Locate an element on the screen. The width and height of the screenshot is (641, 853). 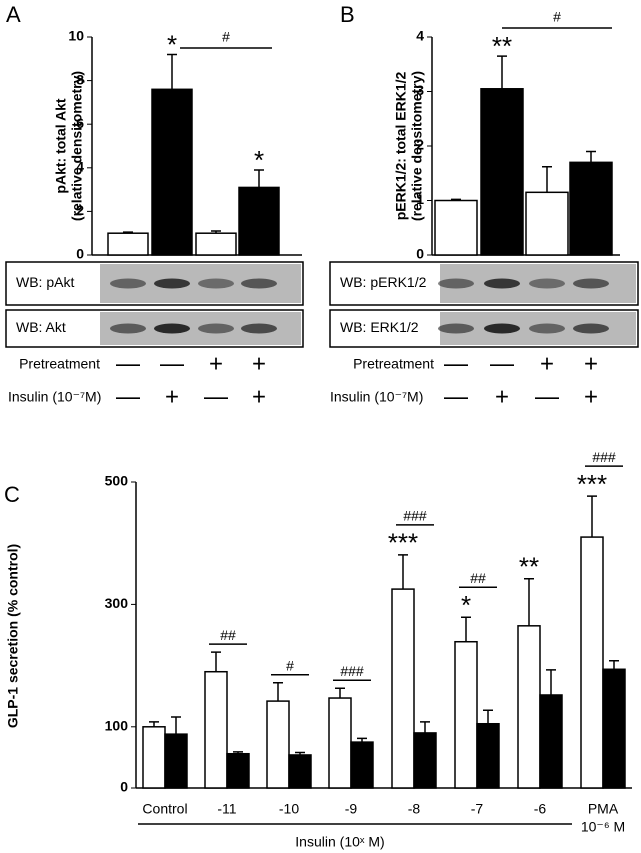
blot-label: WB: pERK1/2 is located at coordinates (383, 282).